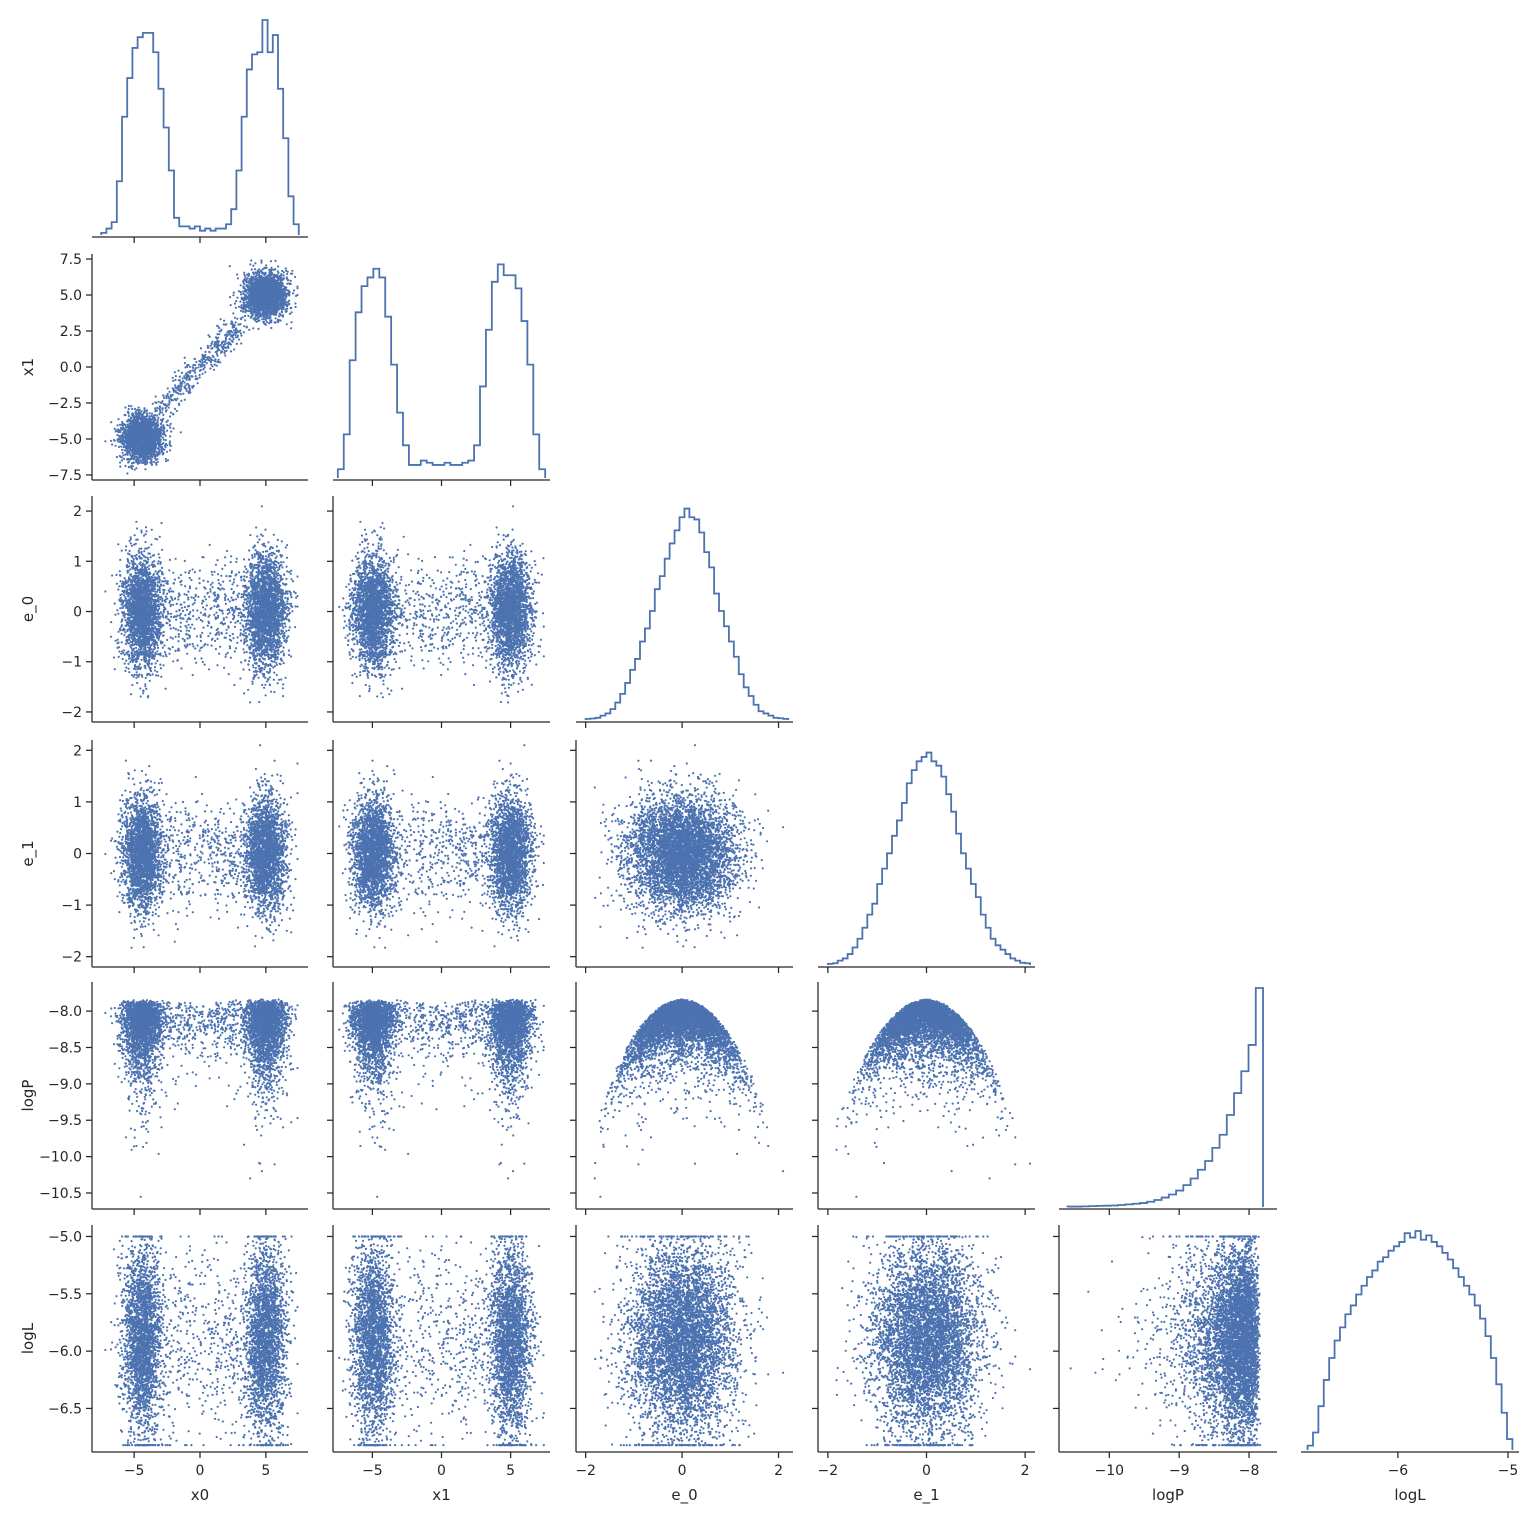 The width and height of the screenshot is (1529, 1514). I want to click on scatter-x1-vs-x0, so click(201, 366).